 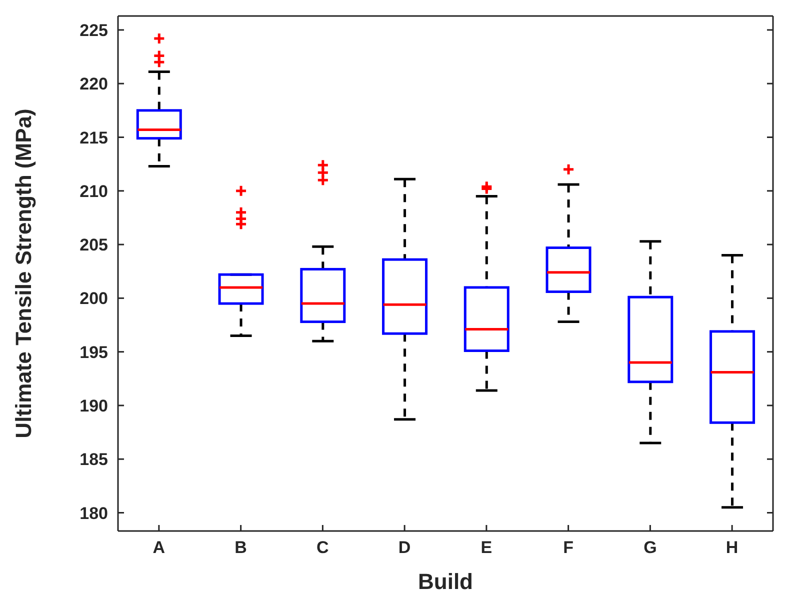 I want to click on y-tick-label: 210, so click(x=94, y=191).